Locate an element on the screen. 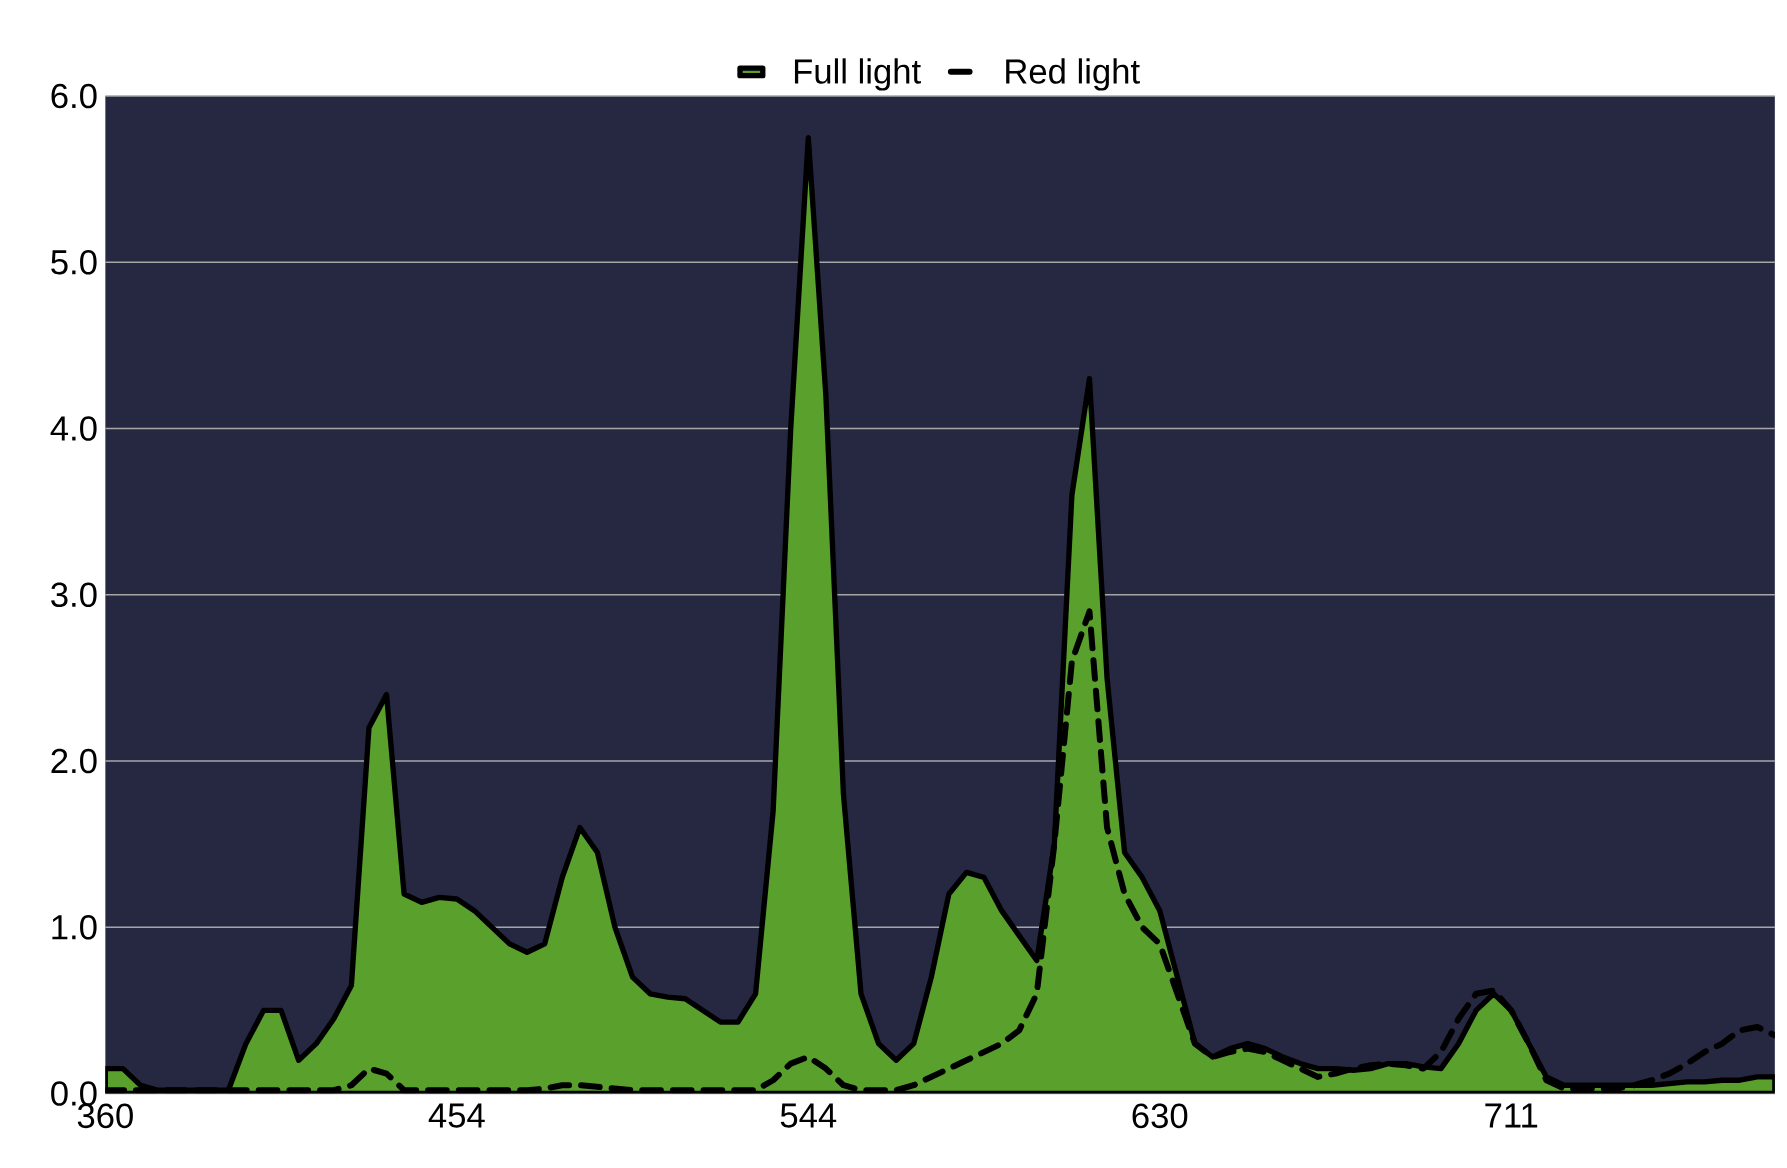 This screenshot has height=1168, width=1787. y-tick-label: 2.0 is located at coordinates (74, 761).